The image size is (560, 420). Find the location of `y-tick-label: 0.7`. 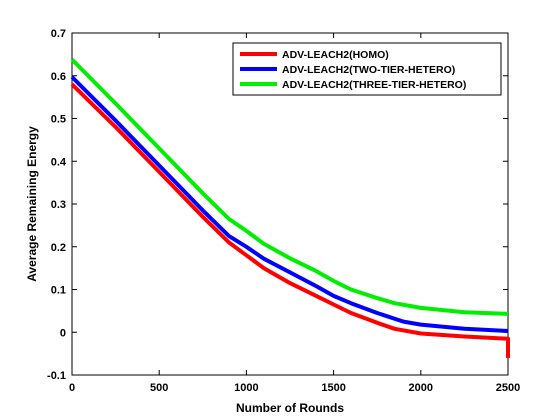

y-tick-label: 0.7 is located at coordinates (58, 34).